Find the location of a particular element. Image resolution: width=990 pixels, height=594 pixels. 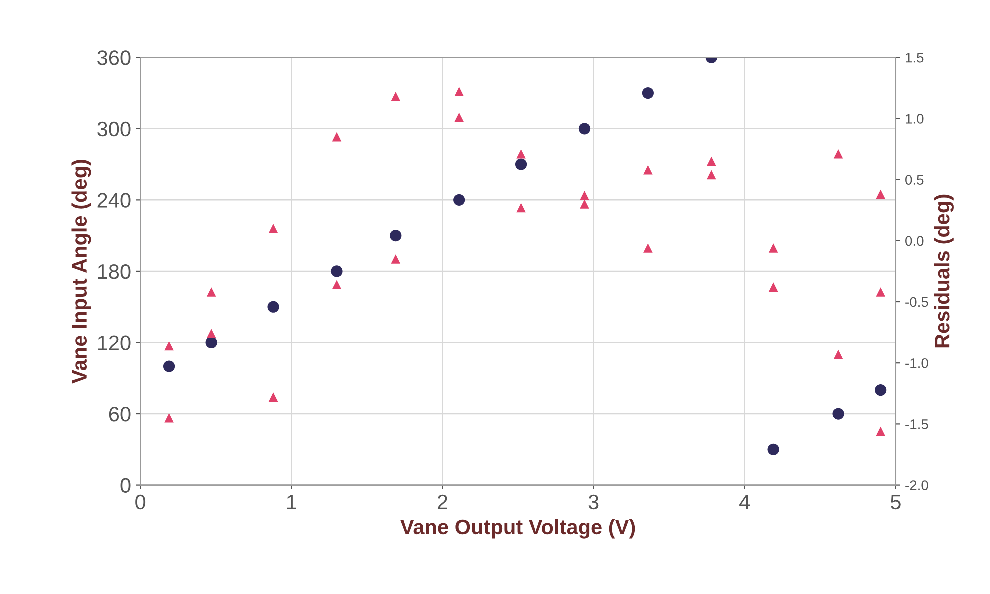

y-tick-label: 60 is located at coordinates (120, 414).